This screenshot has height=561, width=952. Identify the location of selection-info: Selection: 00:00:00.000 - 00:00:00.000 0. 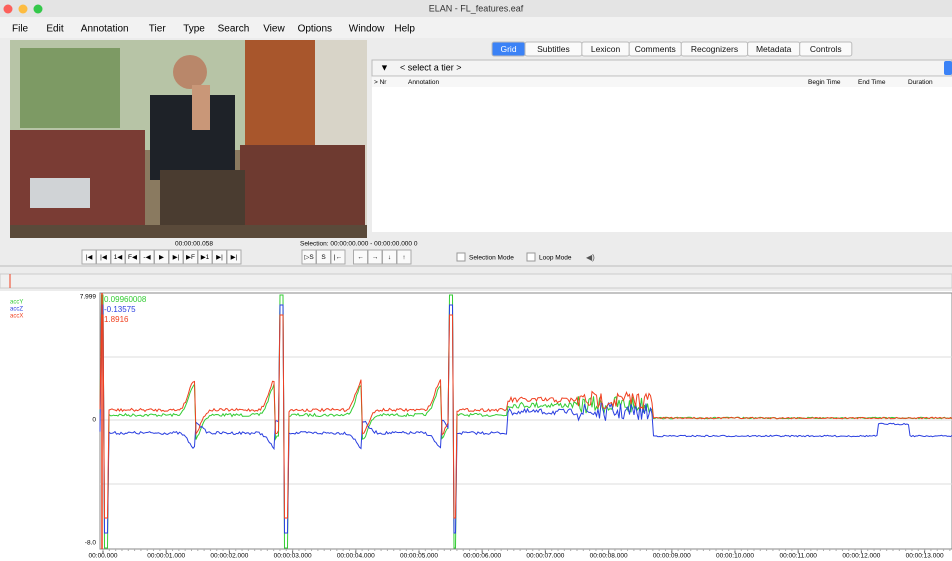
(359, 244).